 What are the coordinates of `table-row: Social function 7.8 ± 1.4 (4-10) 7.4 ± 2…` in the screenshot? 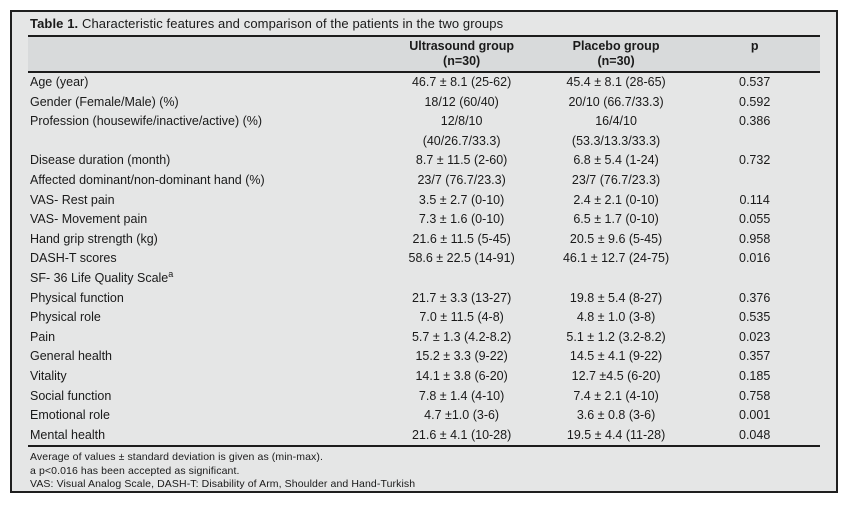 It's located at (424, 397).